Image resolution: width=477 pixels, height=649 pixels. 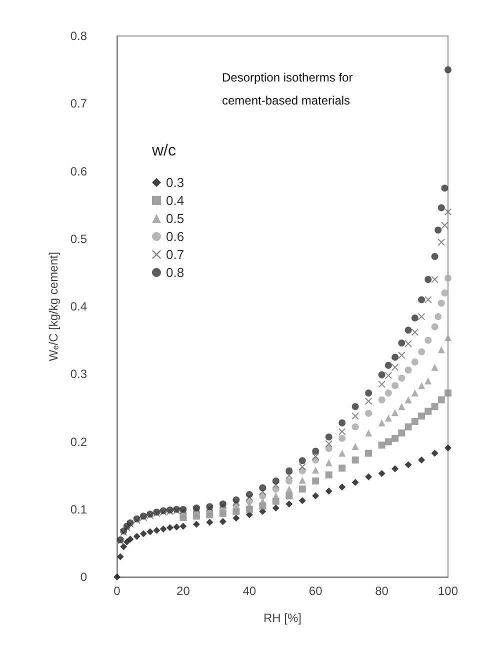 What do you see at coordinates (79, 509) in the screenshot?
I see `y-tick-label: 0.1` at bounding box center [79, 509].